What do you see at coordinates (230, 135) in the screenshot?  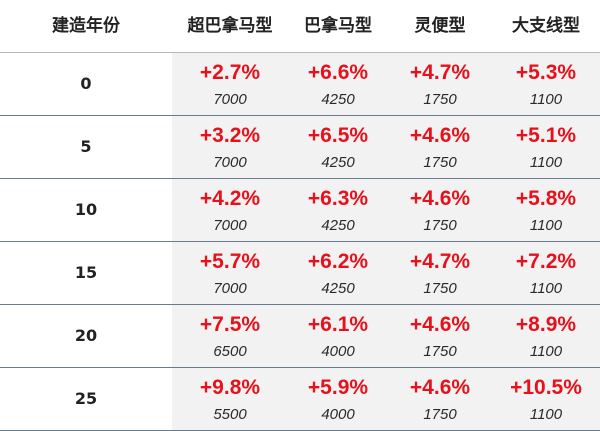 I see `change-percent: +3.2%` at bounding box center [230, 135].